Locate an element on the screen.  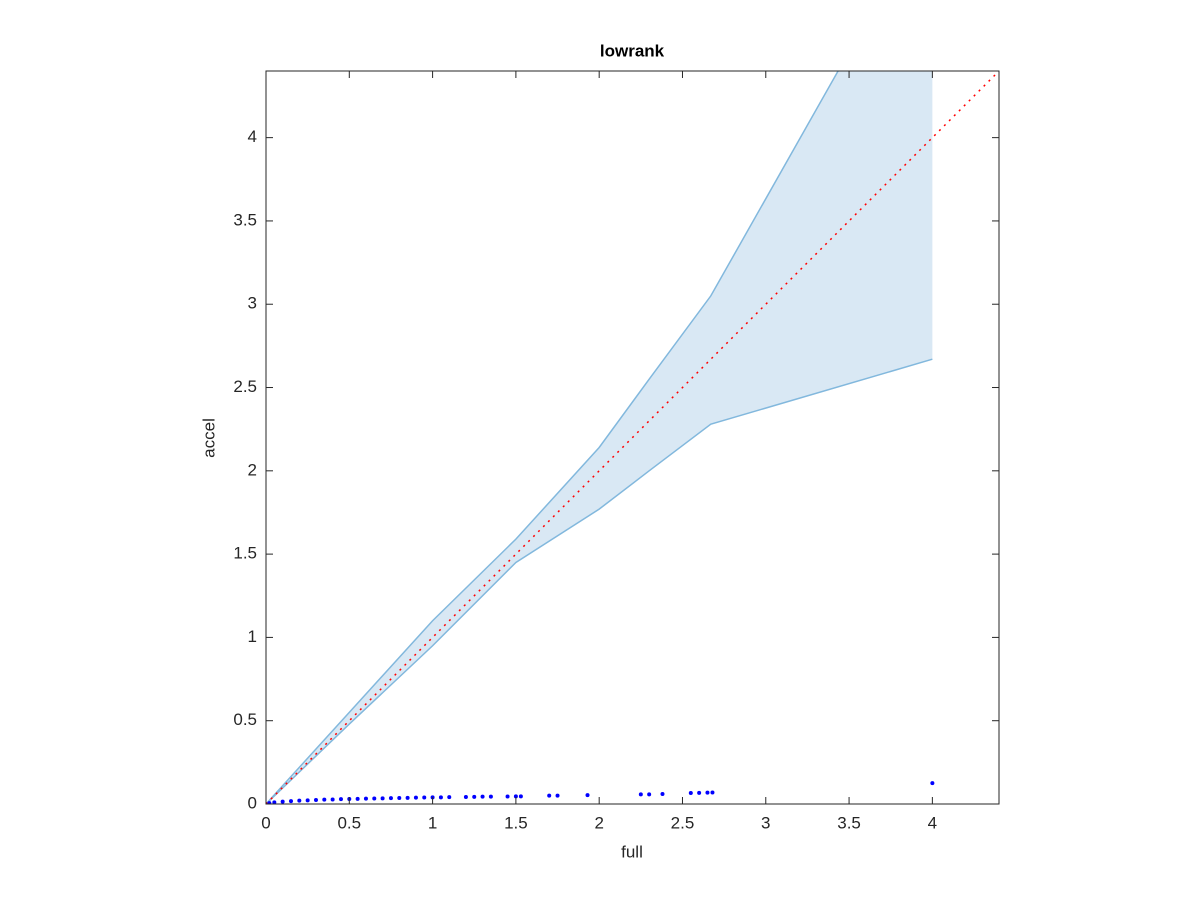
y-tick-label: 4 is located at coordinates (252, 136).